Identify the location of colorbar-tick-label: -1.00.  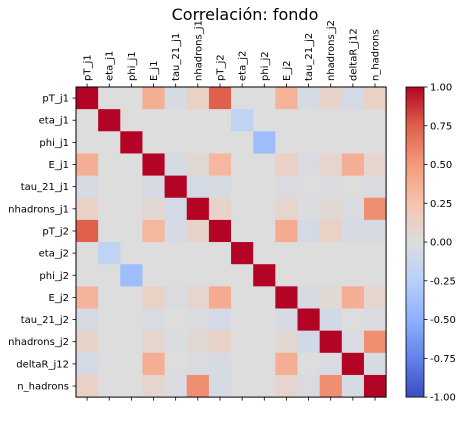
(443, 398).